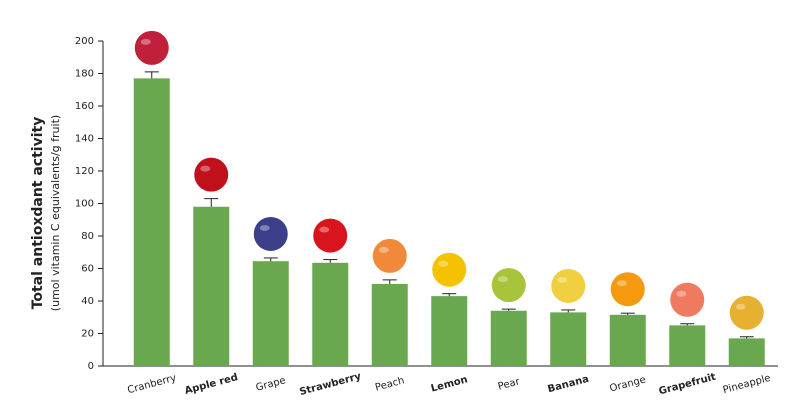 The width and height of the screenshot is (800, 418). Describe the element at coordinates (84, 204) in the screenshot. I see `y-tick-label: 100` at that location.